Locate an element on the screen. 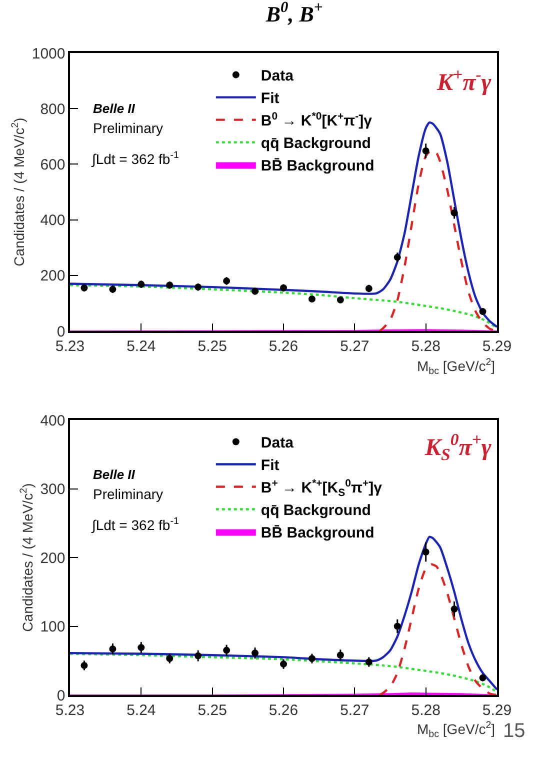 This screenshot has width=535, height=759. annotation: K$_{S}$$^{0}$π$^{+}$γ is located at coordinates (458, 447).